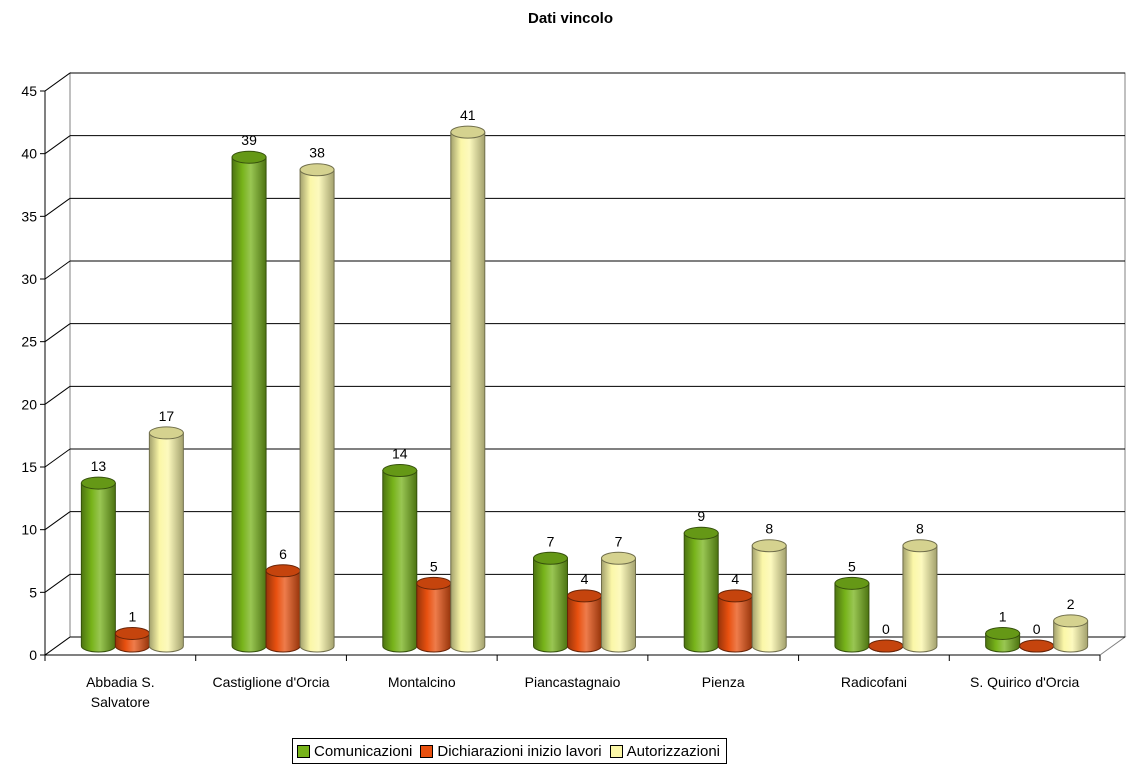 This screenshot has width=1141, height=767. What do you see at coordinates (570, 18) in the screenshot?
I see `chart-title: Dati vincolo` at bounding box center [570, 18].